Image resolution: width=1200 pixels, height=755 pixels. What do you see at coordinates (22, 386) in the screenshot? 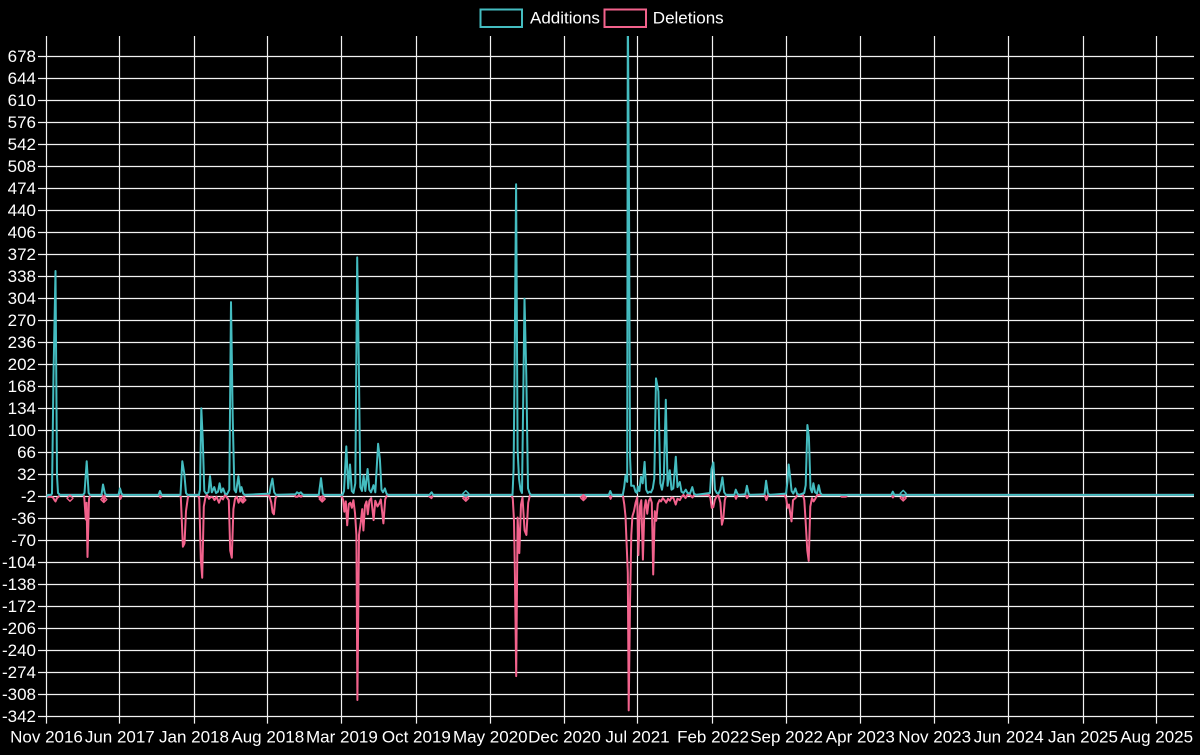
I see `svg-text: 168` at bounding box center [22, 386].